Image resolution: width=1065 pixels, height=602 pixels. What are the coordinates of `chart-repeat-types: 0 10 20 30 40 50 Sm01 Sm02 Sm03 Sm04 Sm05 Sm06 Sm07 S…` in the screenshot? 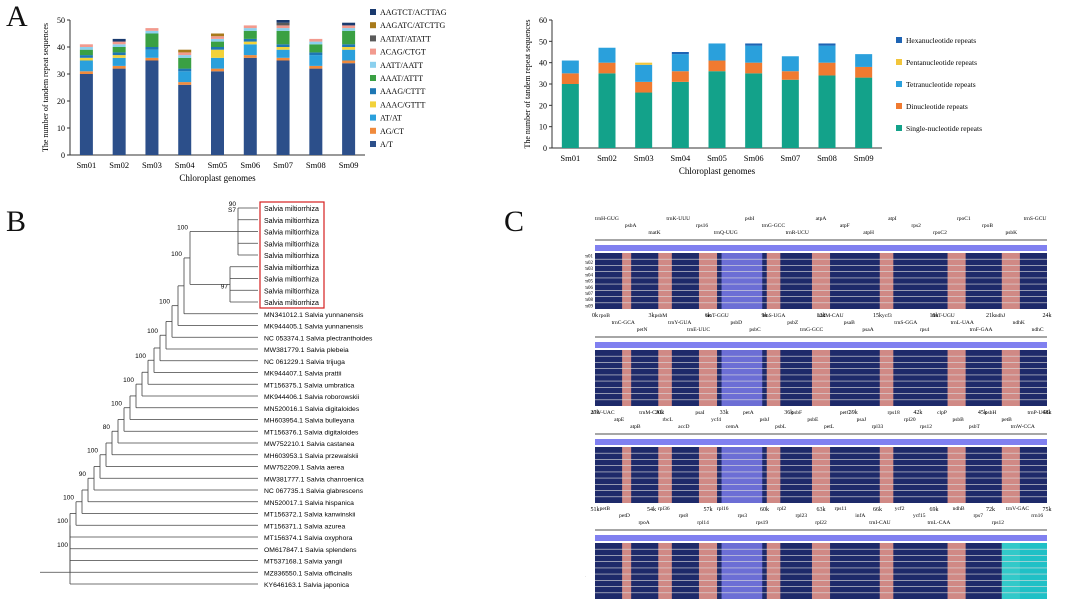 It's located at (244, 95).